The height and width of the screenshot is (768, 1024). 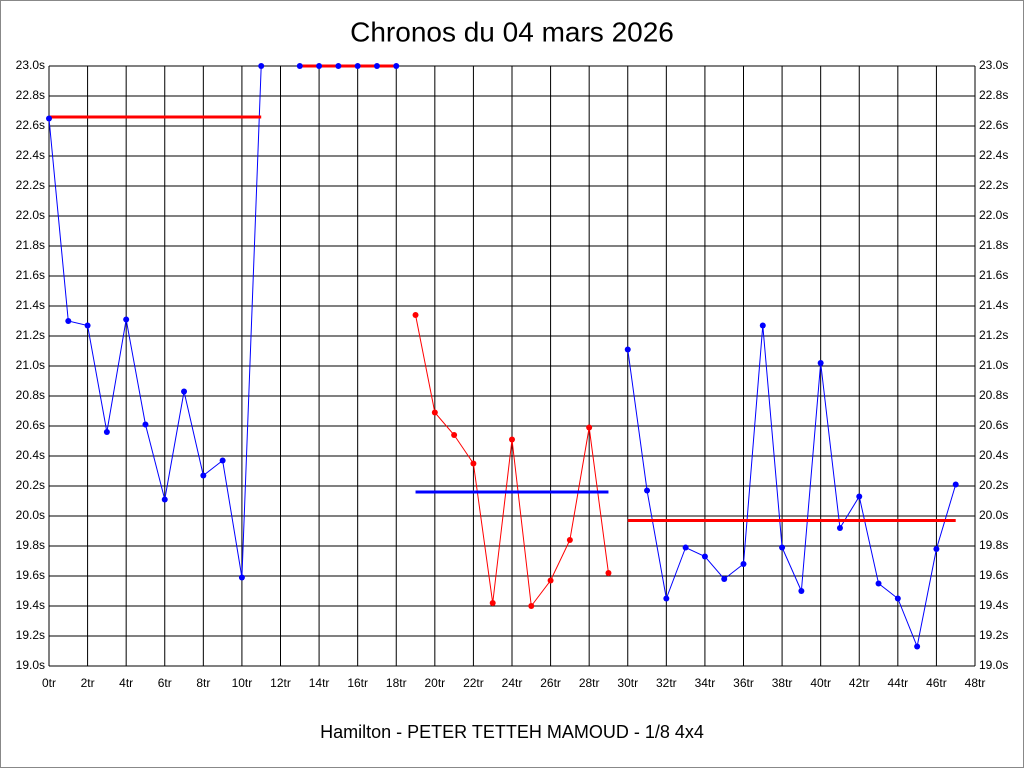 What do you see at coordinates (705, 683) in the screenshot?
I see `x-tick-label: 34tr` at bounding box center [705, 683].